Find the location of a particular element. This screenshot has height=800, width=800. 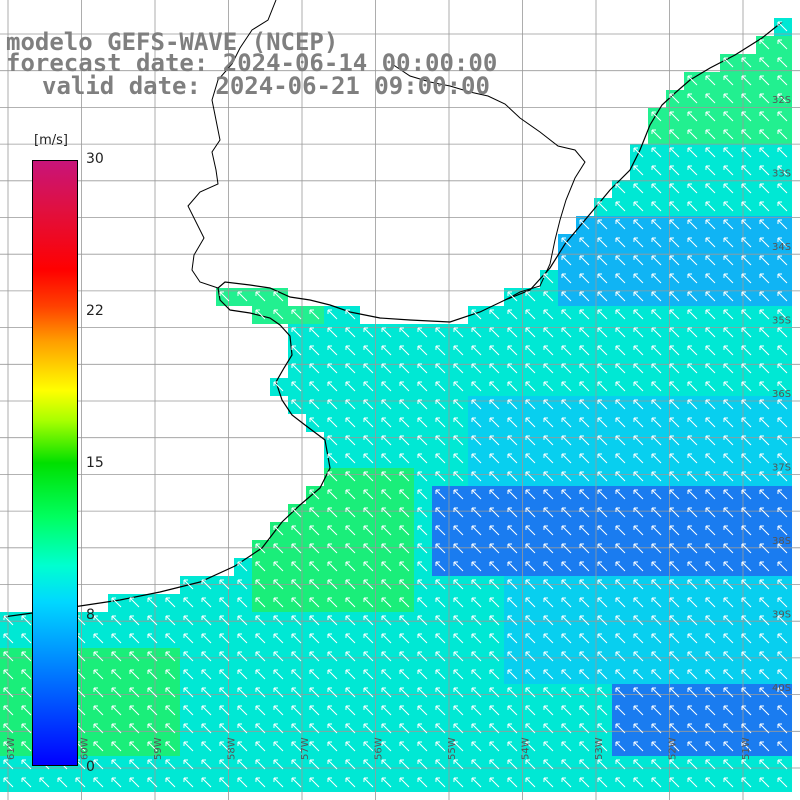

lon-label: 53W is located at coordinates (599, 748).